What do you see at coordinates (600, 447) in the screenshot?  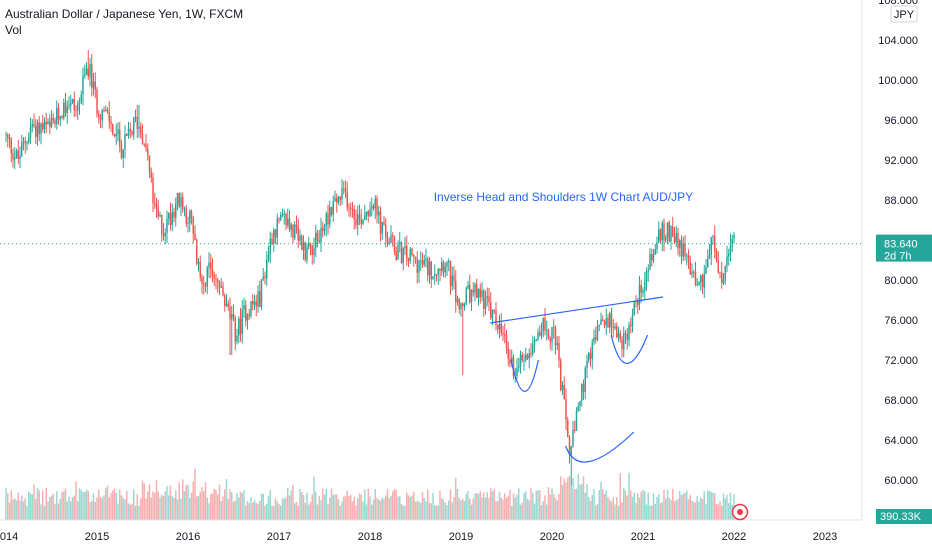 I see `head-arc` at bounding box center [600, 447].